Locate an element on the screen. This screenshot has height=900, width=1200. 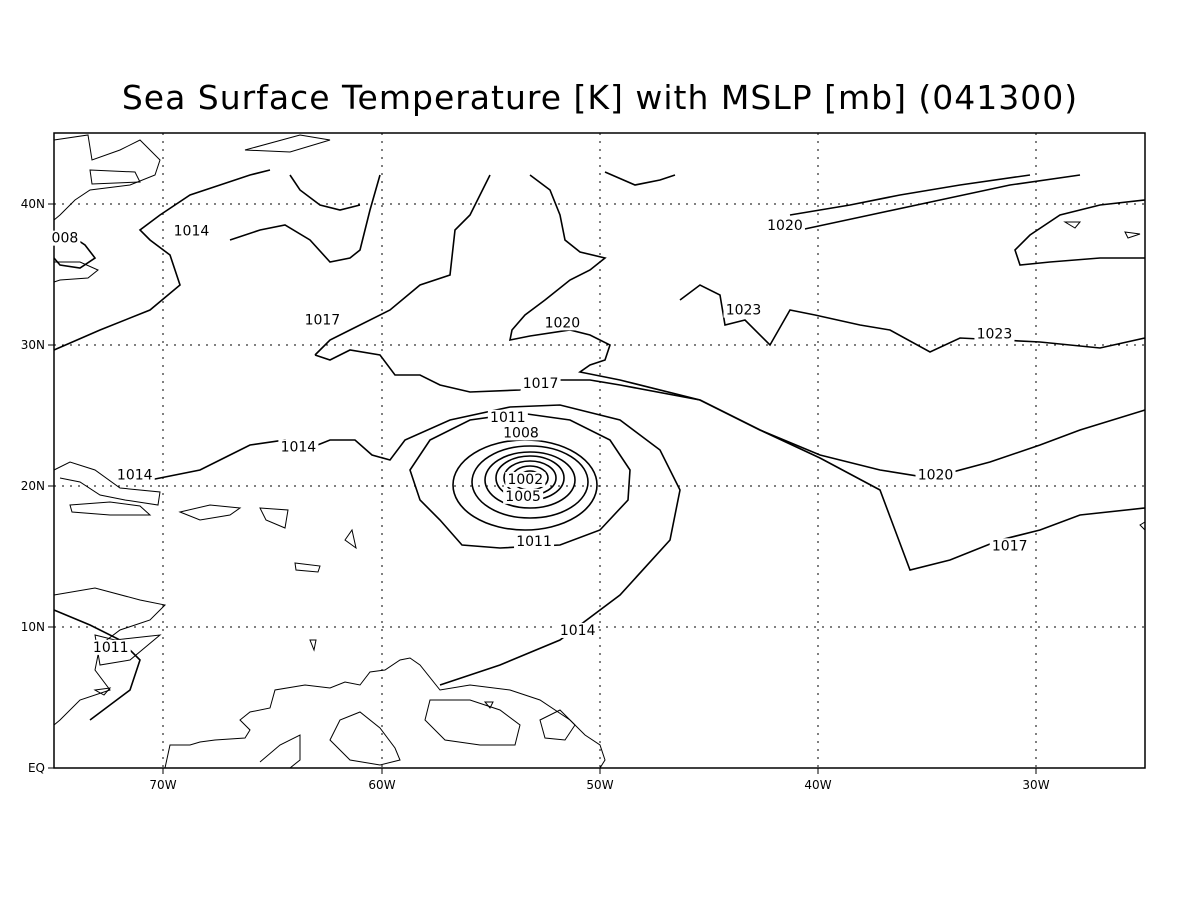
lon-tick-50w: 50W is located at coordinates (599, 785).